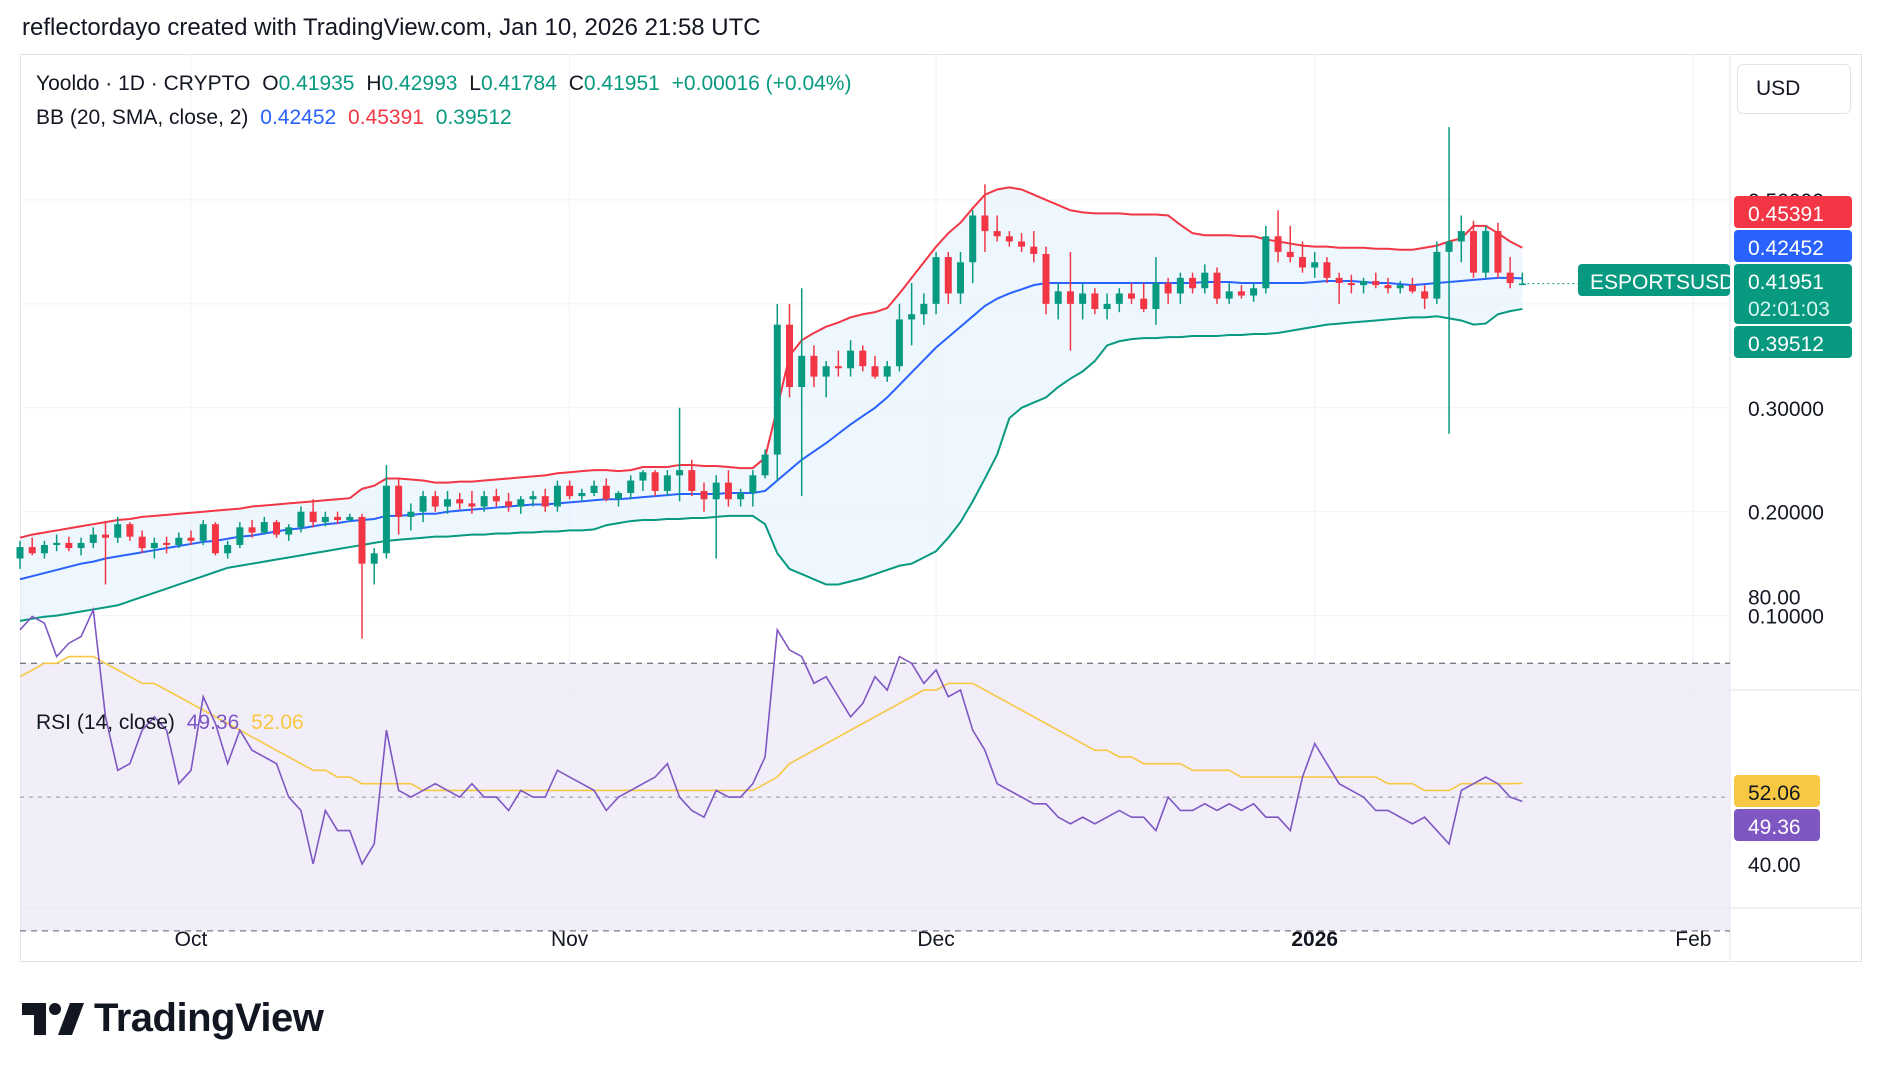 The width and height of the screenshot is (1878, 1080). Describe the element at coordinates (1786, 282) in the screenshot. I see `last-price-tag-text: 0.41951` at that location.